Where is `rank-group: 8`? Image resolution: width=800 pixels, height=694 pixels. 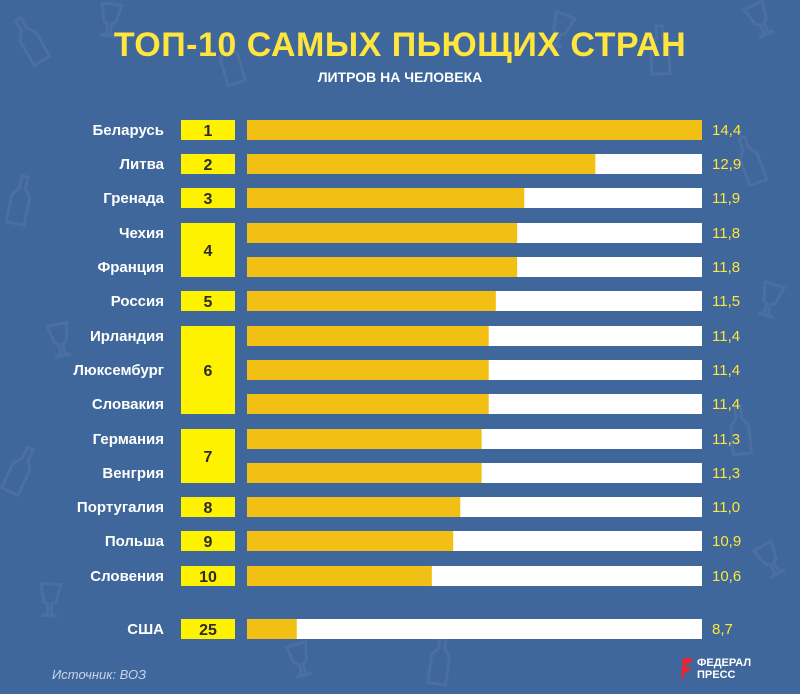 rank-group: 8 is located at coordinates (208, 507).